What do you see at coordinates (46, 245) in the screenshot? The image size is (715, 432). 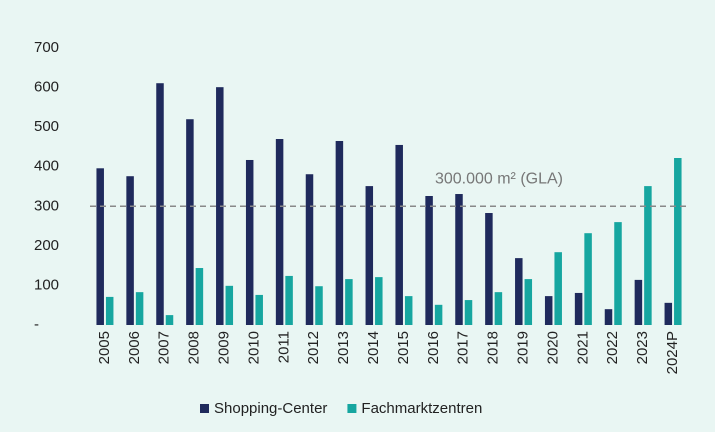 I see `y-tick-label: 200` at bounding box center [46, 245].